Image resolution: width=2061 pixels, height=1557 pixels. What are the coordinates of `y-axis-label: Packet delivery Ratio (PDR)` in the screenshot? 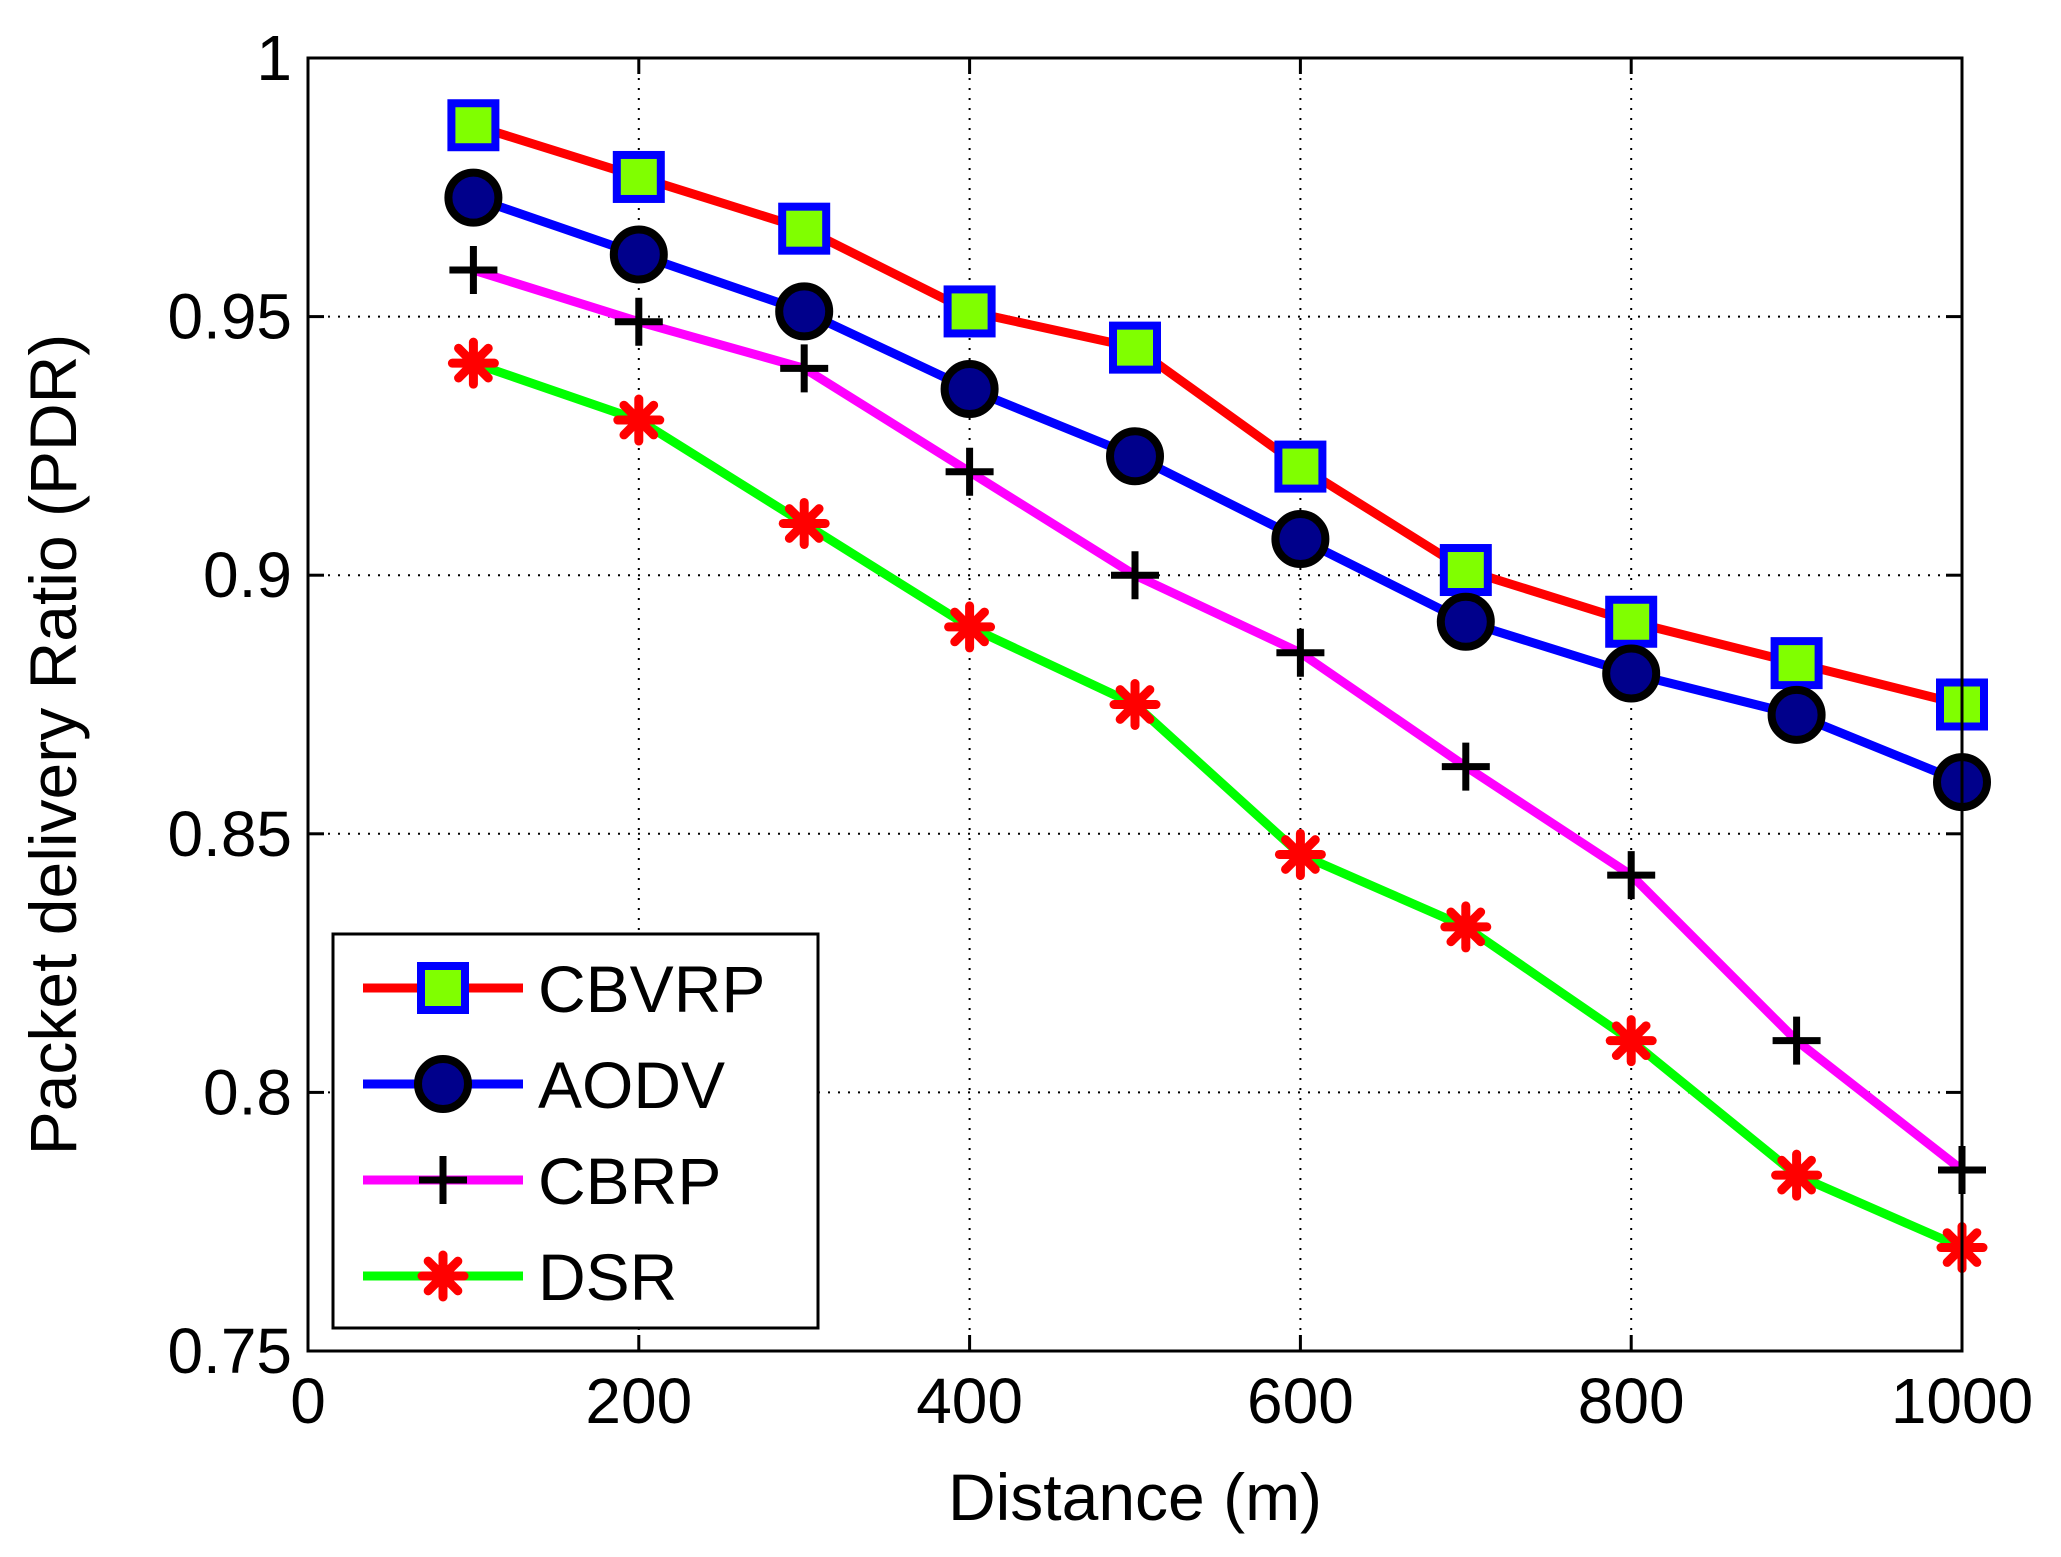 It's located at (53, 745).